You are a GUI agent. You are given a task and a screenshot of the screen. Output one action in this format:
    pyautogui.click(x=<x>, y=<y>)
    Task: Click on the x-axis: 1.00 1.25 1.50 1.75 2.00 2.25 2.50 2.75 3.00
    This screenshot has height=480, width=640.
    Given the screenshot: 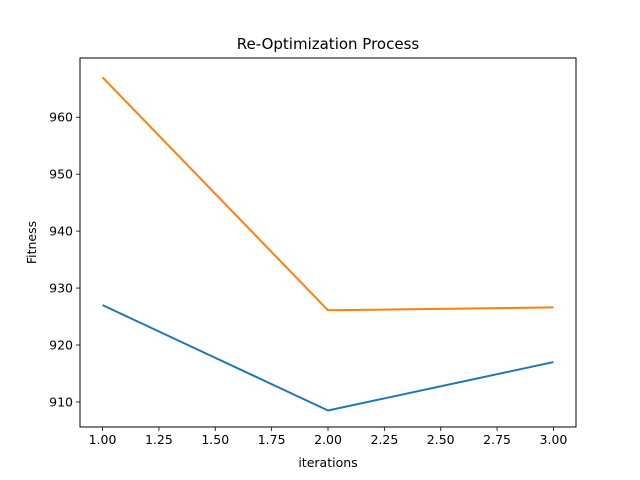 What is the action you would take?
    pyautogui.click(x=328, y=437)
    